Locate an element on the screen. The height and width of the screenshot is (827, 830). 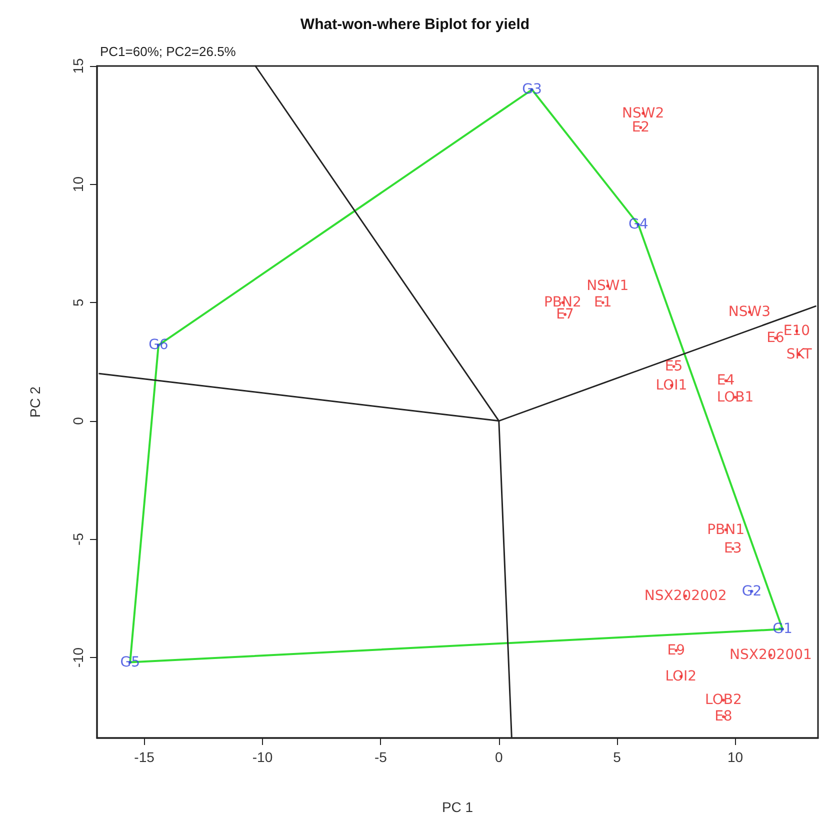
data-label: E10 is located at coordinates (796, 331).